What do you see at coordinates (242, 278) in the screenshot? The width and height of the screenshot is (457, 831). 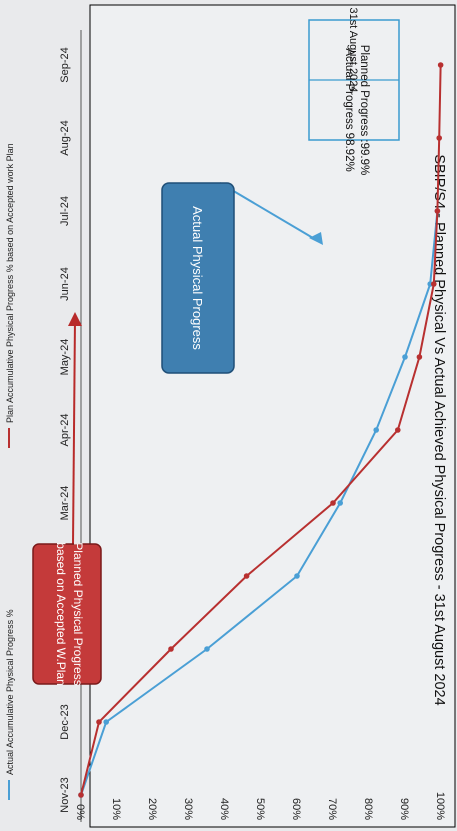 I see `actual-callout: Actual Physical Progress` at bounding box center [242, 278].